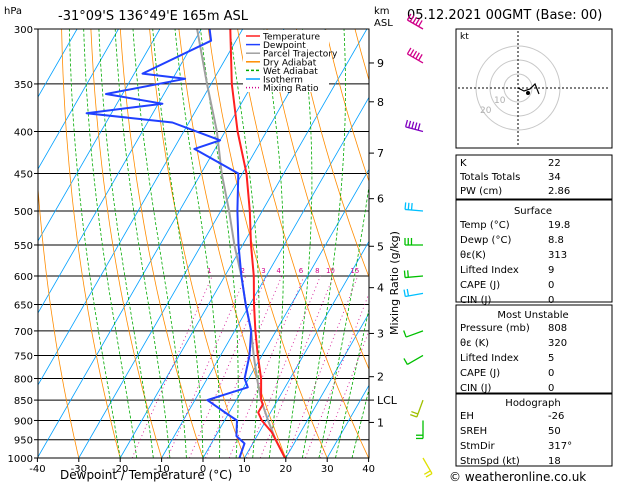 The width and height of the screenshot is (629, 486). Describe the element at coordinates (534, 177) in the screenshot. I see `indices-box` at that location.